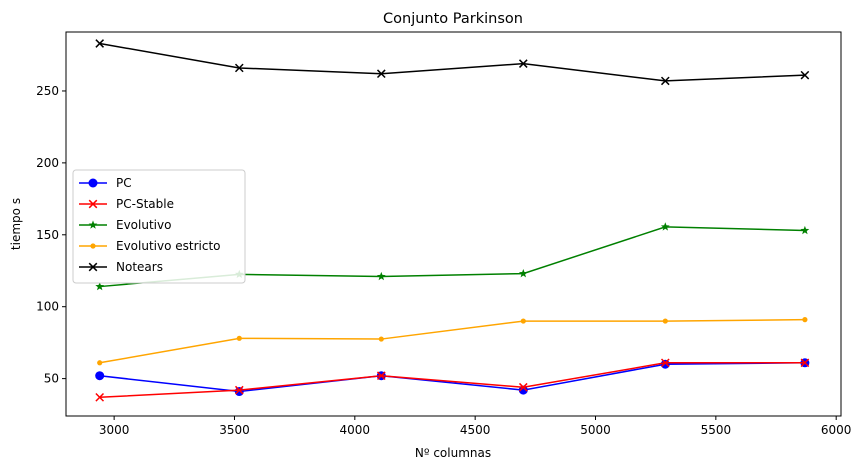 The image size is (864, 470). I want to click on x-axis-label: Nº columnas, so click(453, 453).